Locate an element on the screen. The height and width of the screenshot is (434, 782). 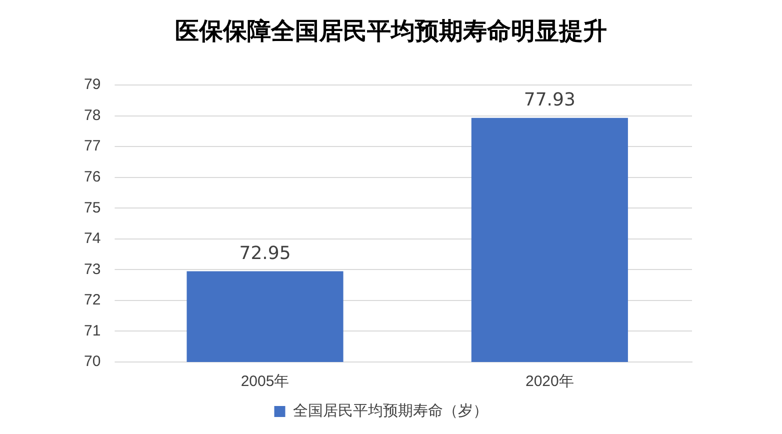
y-tick-label: 71 is located at coordinates (92, 331).